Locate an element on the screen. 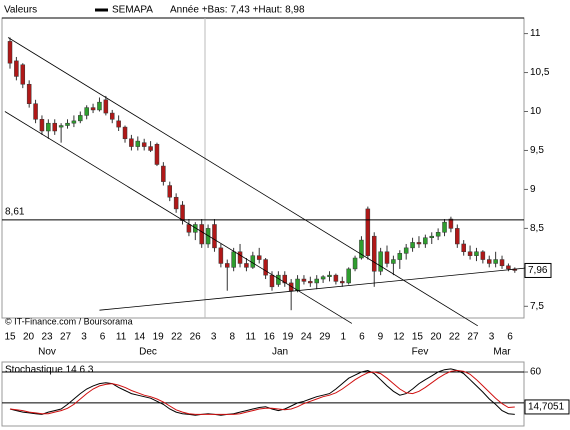  stoch-frame is located at coordinates (263, 394).